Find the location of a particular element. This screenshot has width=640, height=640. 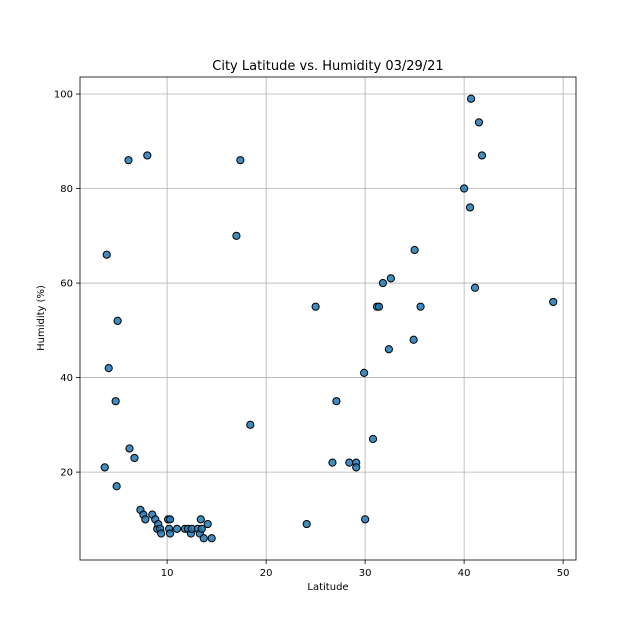

y-tick-label: 80 is located at coordinates (66, 189).